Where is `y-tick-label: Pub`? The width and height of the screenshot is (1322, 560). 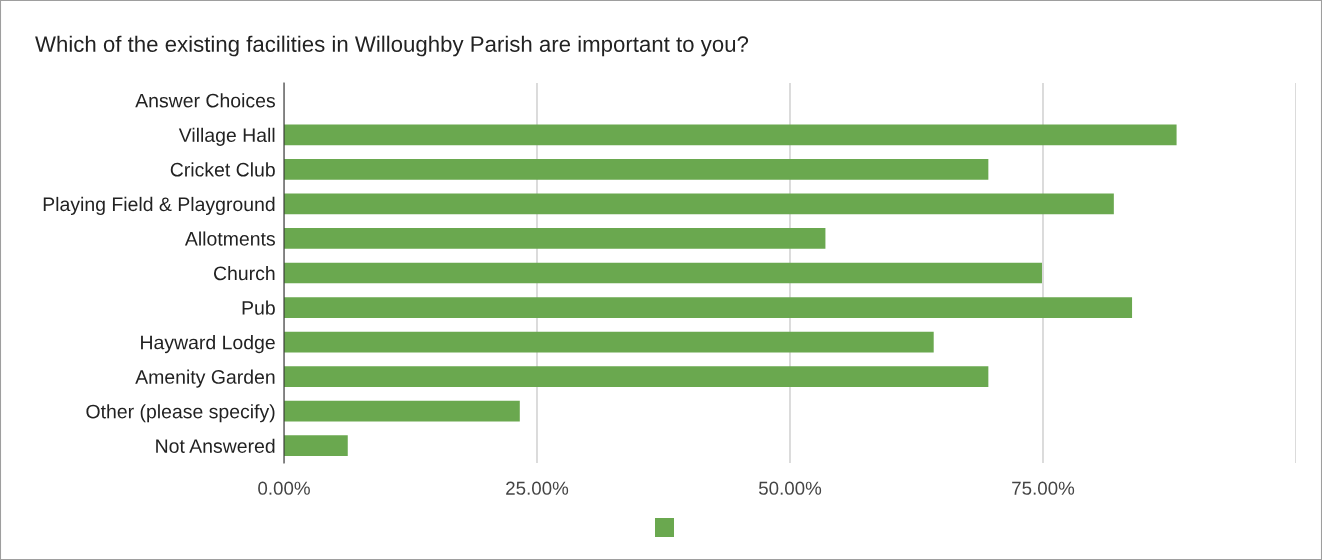
y-tick-label: Pub is located at coordinates (258, 307).